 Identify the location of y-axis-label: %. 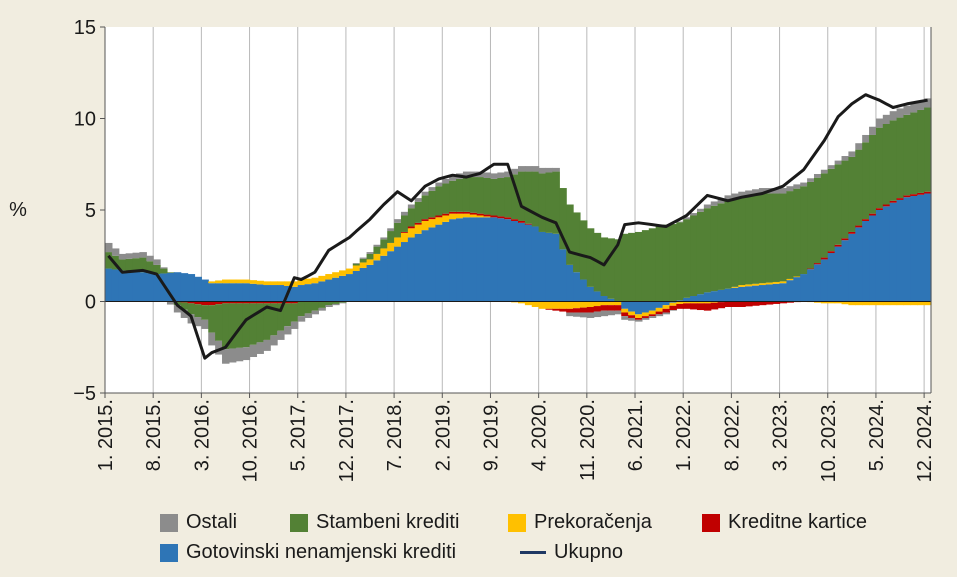
(18, 210).